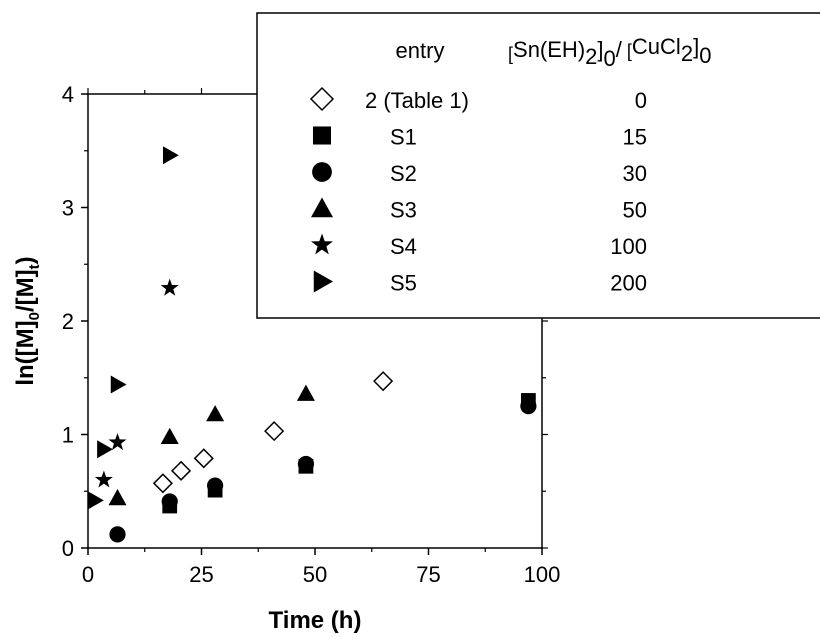  What do you see at coordinates (403, 173) in the screenshot?
I see `legend-series-name: S2` at bounding box center [403, 173].